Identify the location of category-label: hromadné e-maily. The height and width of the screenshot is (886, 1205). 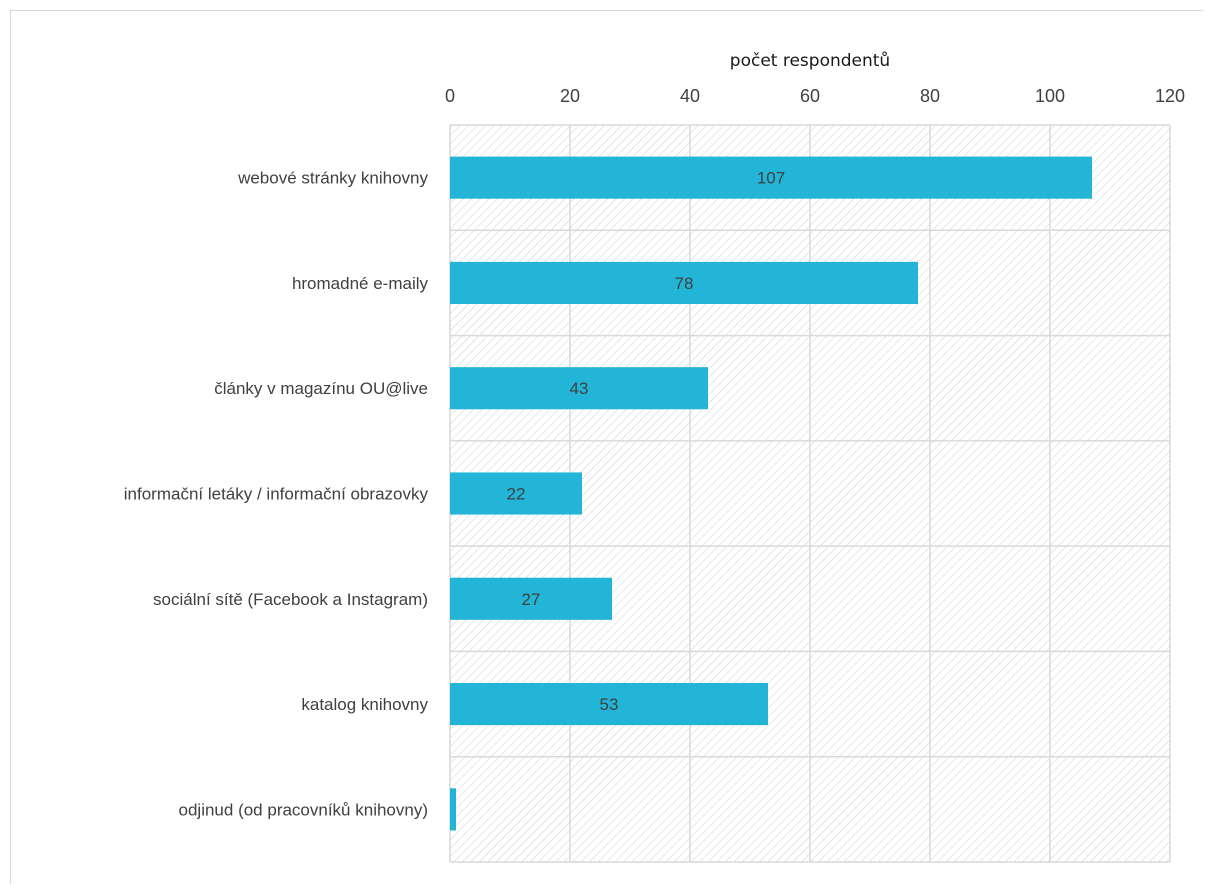
(360, 283).